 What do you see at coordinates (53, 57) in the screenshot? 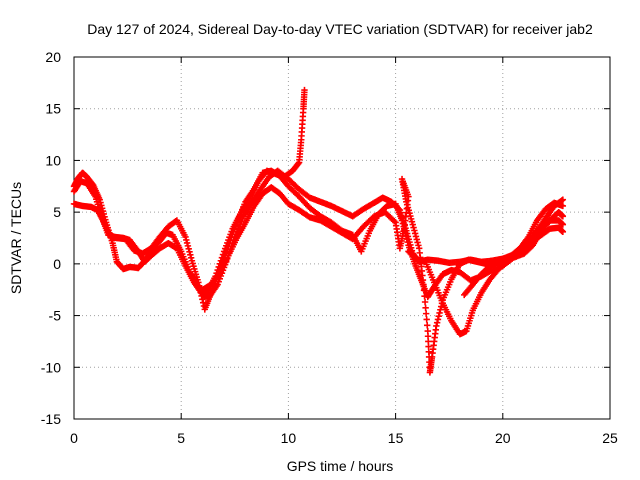
I see `y-tick-label: 20` at bounding box center [53, 57].